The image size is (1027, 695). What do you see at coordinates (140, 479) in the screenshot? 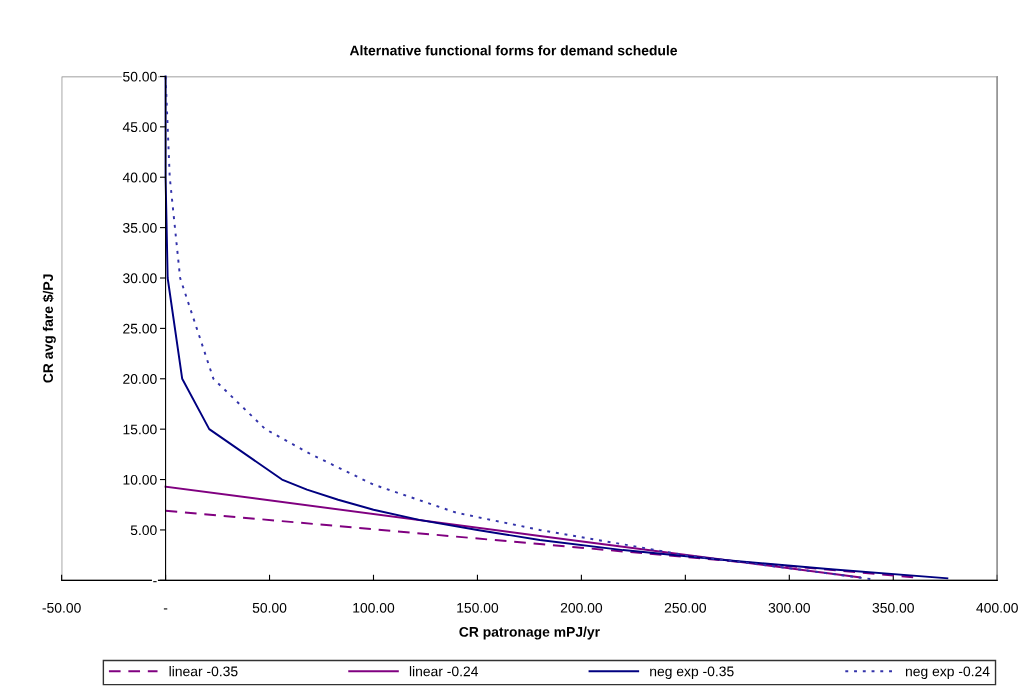
I see `y-tick-label: 10.00` at bounding box center [140, 479].